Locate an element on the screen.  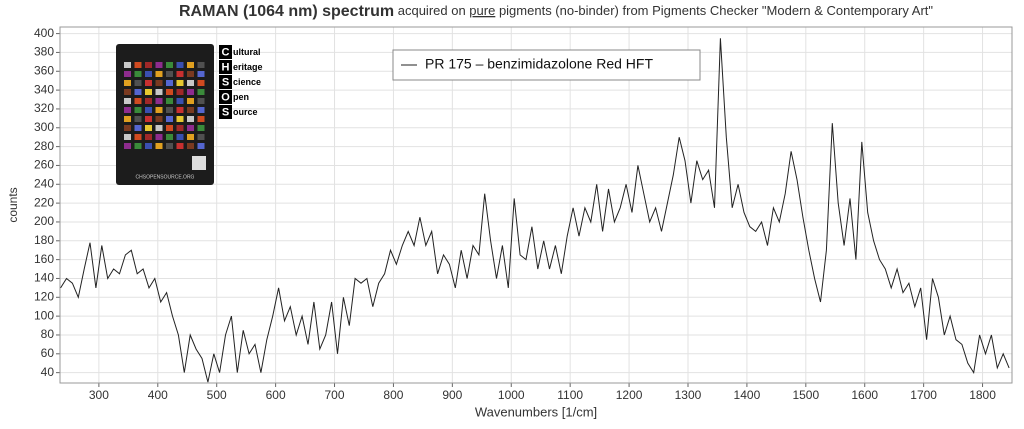
y-tick-label: 380 is located at coordinates (44, 52).